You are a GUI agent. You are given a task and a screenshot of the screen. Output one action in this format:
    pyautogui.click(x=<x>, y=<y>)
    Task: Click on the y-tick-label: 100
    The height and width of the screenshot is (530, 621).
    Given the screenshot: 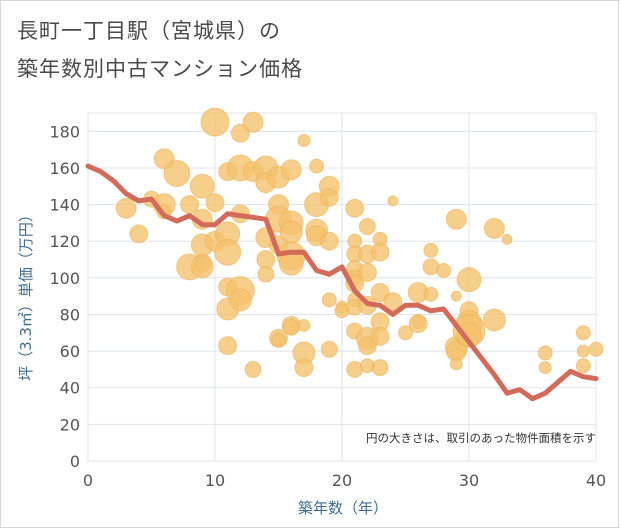 What is the action you would take?
    pyautogui.click(x=64, y=278)
    